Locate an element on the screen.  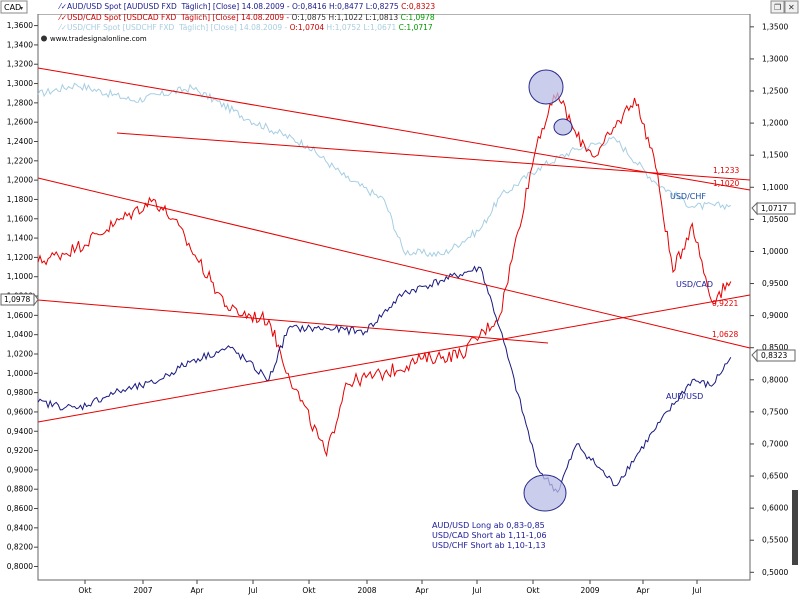
last-value-chf-tag-pointer is located at coordinates (754, 208).